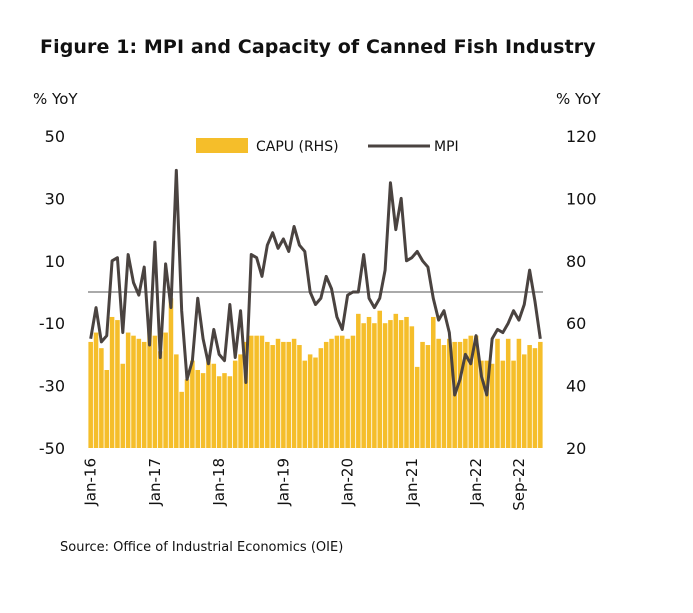 The height and width of the screenshot is (613, 693). I want to click on legend: CAPU (RHS) MPI, so click(327, 146).